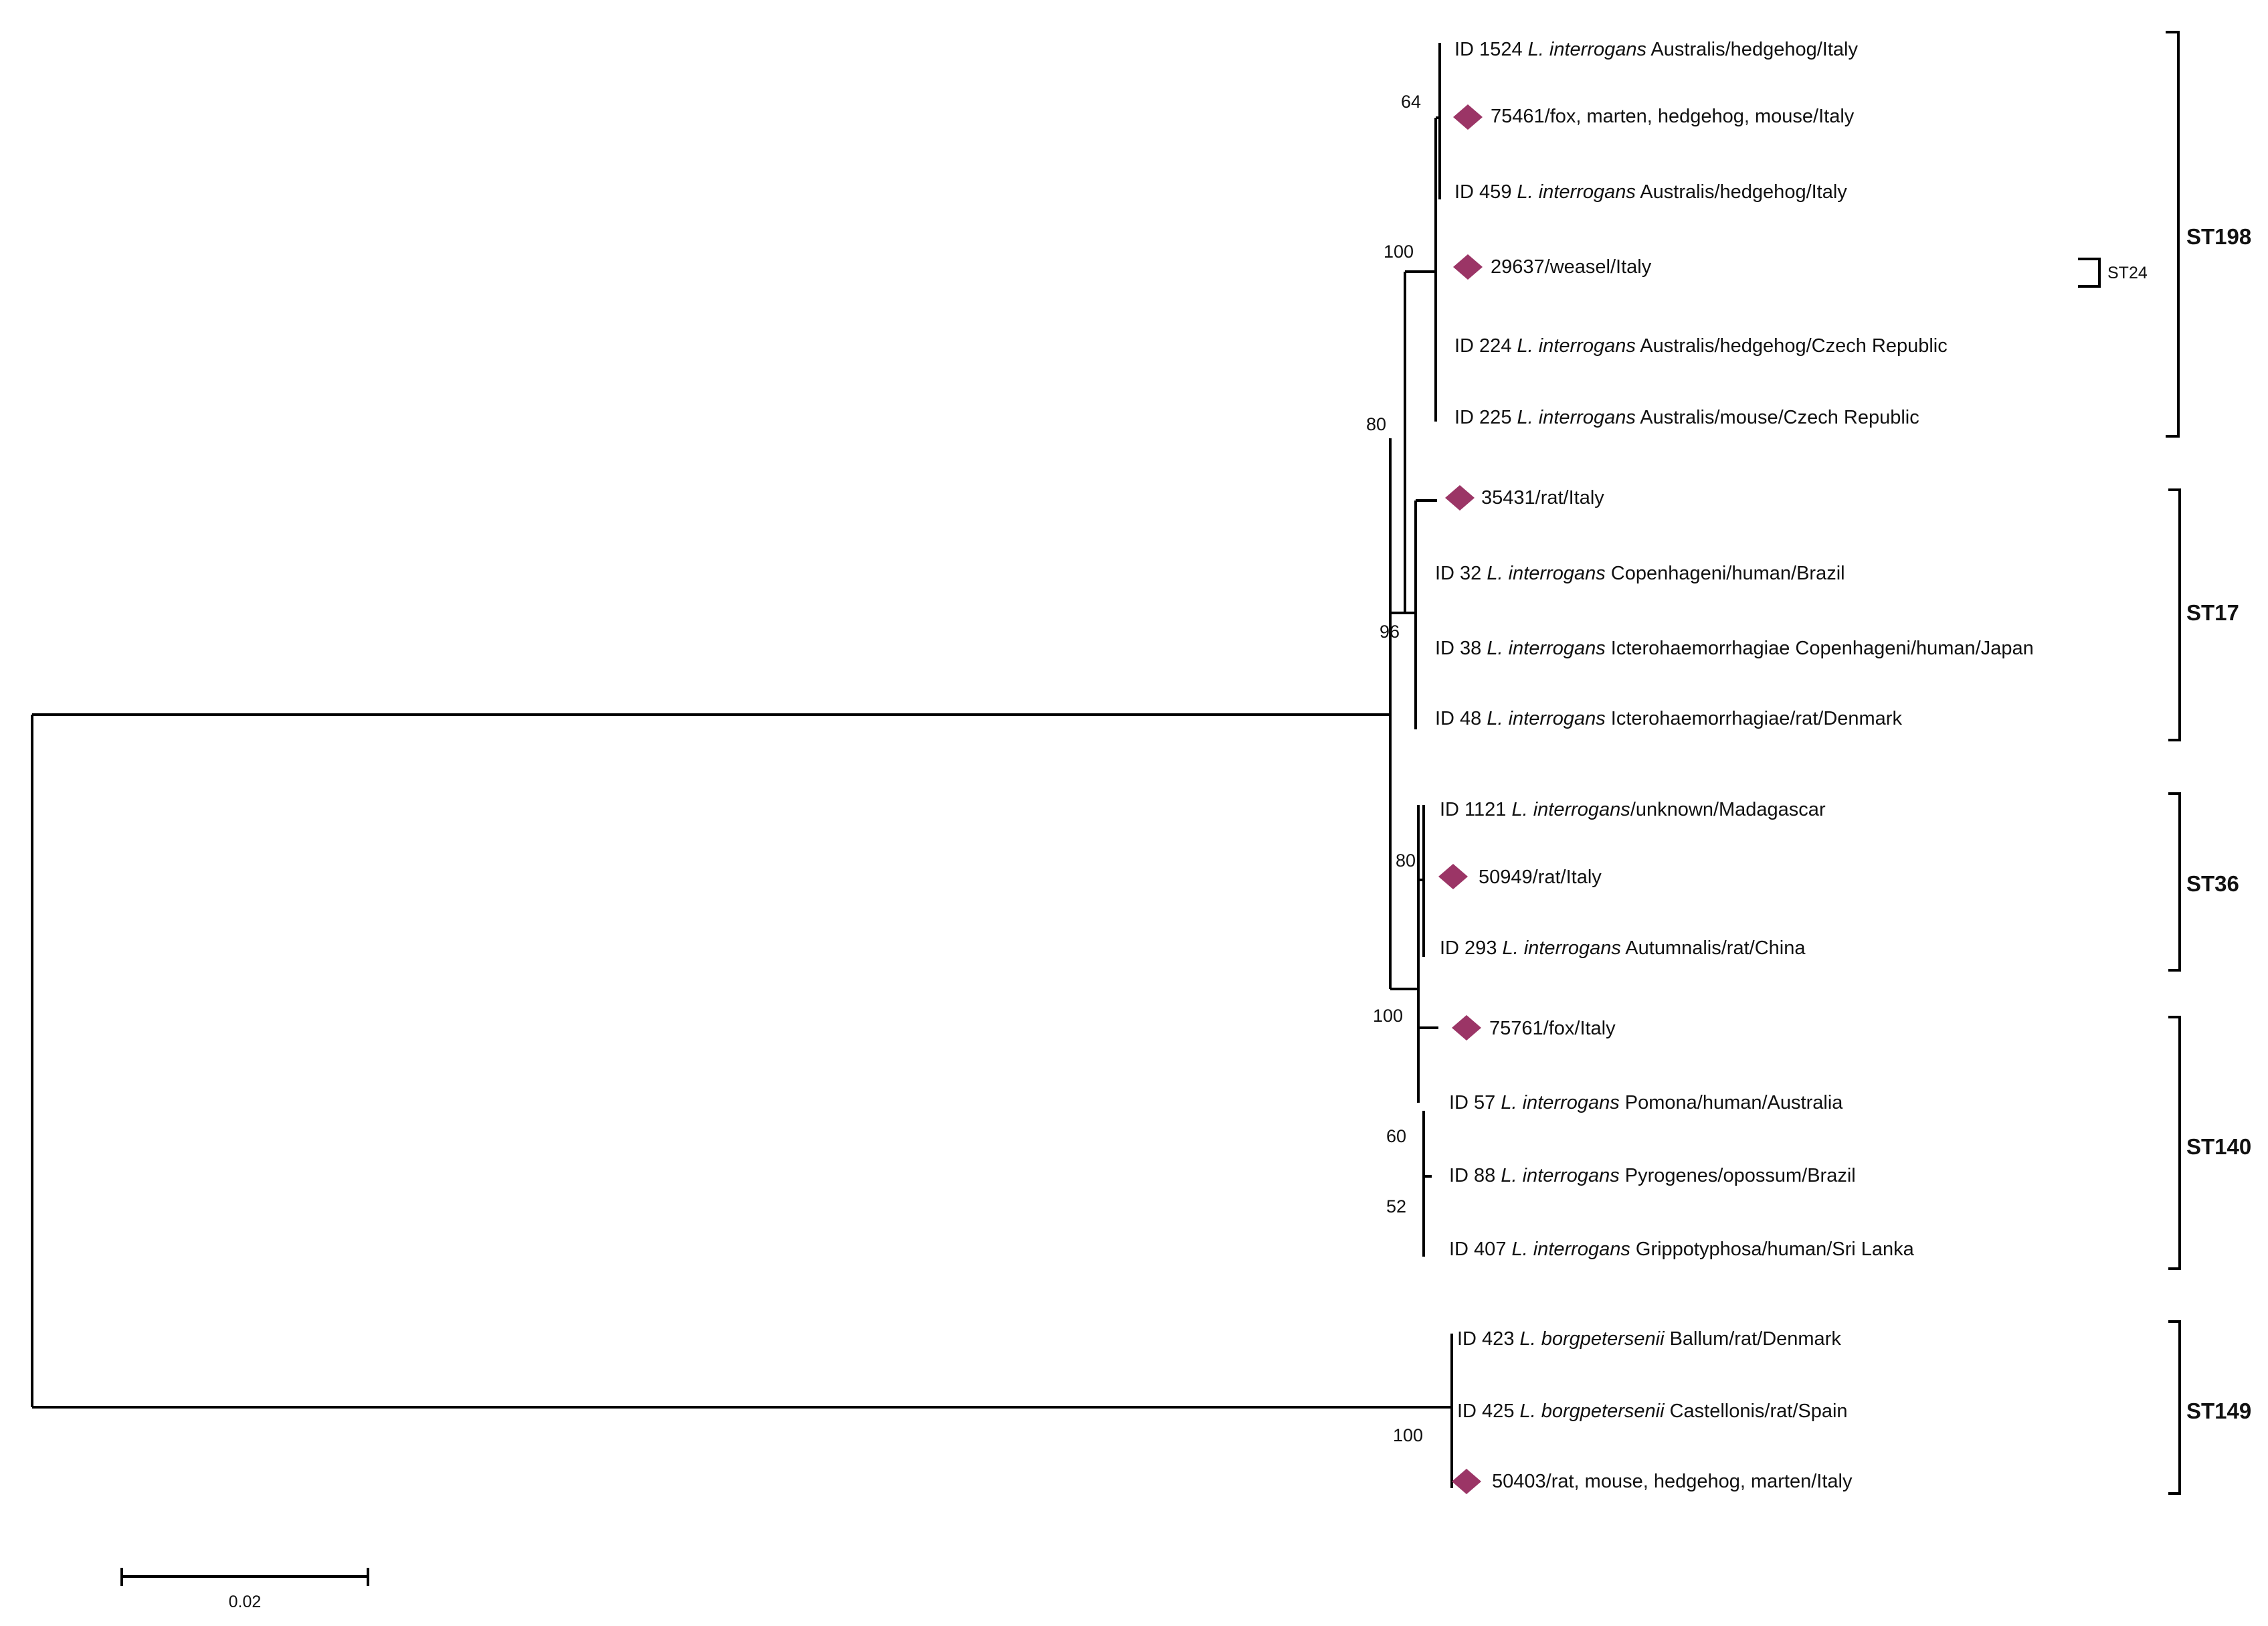  What do you see at coordinates (1411, 102) in the screenshot?
I see `bootstrap-64: 64` at bounding box center [1411, 102].